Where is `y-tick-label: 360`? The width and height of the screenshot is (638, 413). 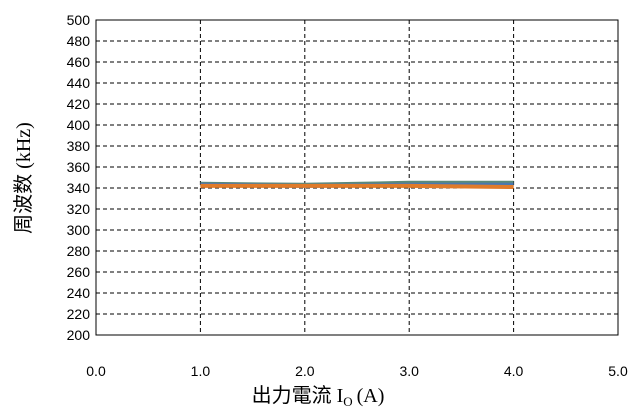
y-tick-label: 360 is located at coordinates (79, 167).